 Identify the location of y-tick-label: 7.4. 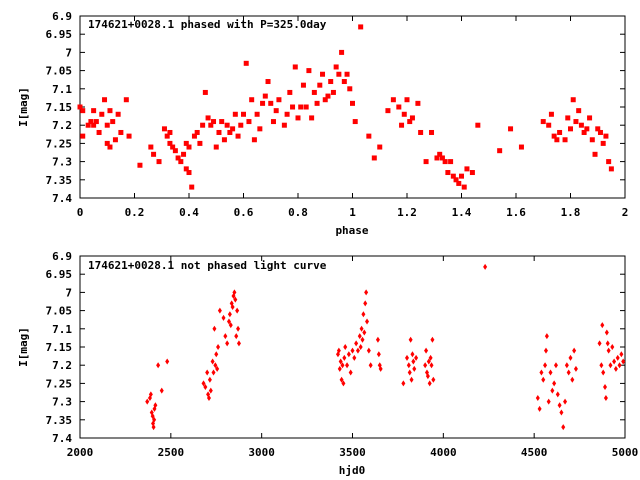
(62, 198).